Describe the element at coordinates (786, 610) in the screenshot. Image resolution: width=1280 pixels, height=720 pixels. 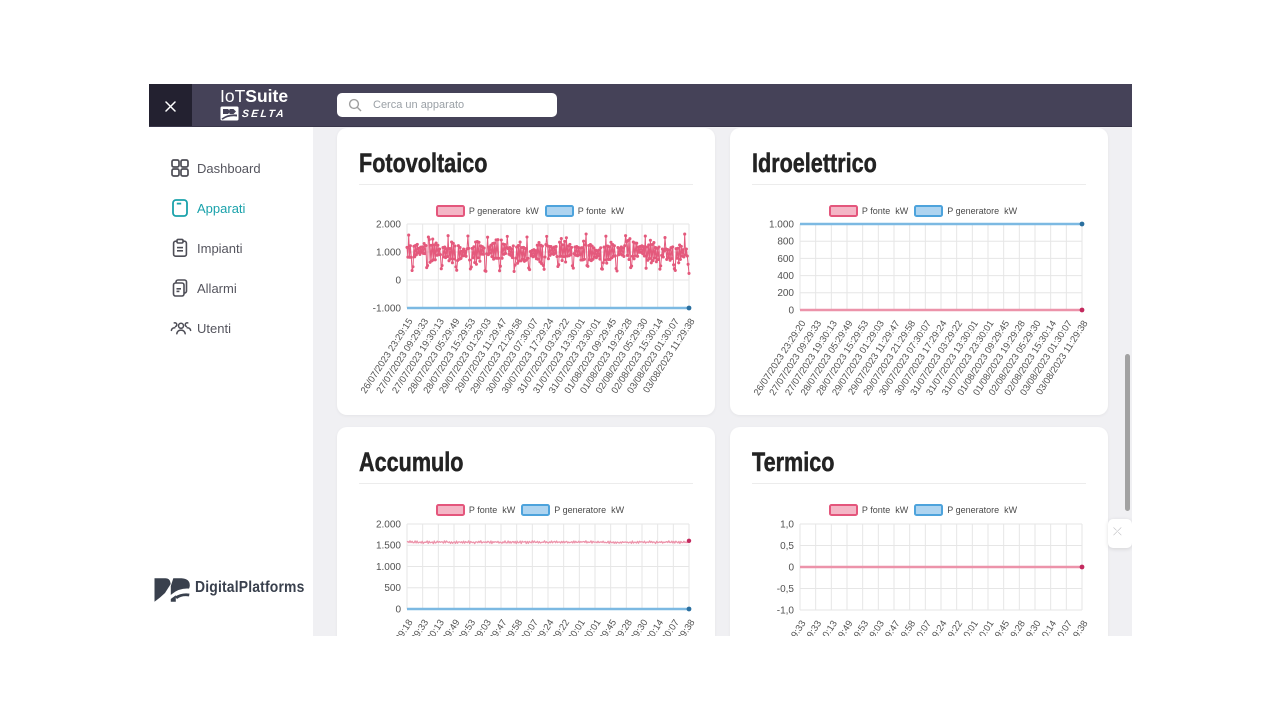
I see `svg-text: -1,0` at that location.